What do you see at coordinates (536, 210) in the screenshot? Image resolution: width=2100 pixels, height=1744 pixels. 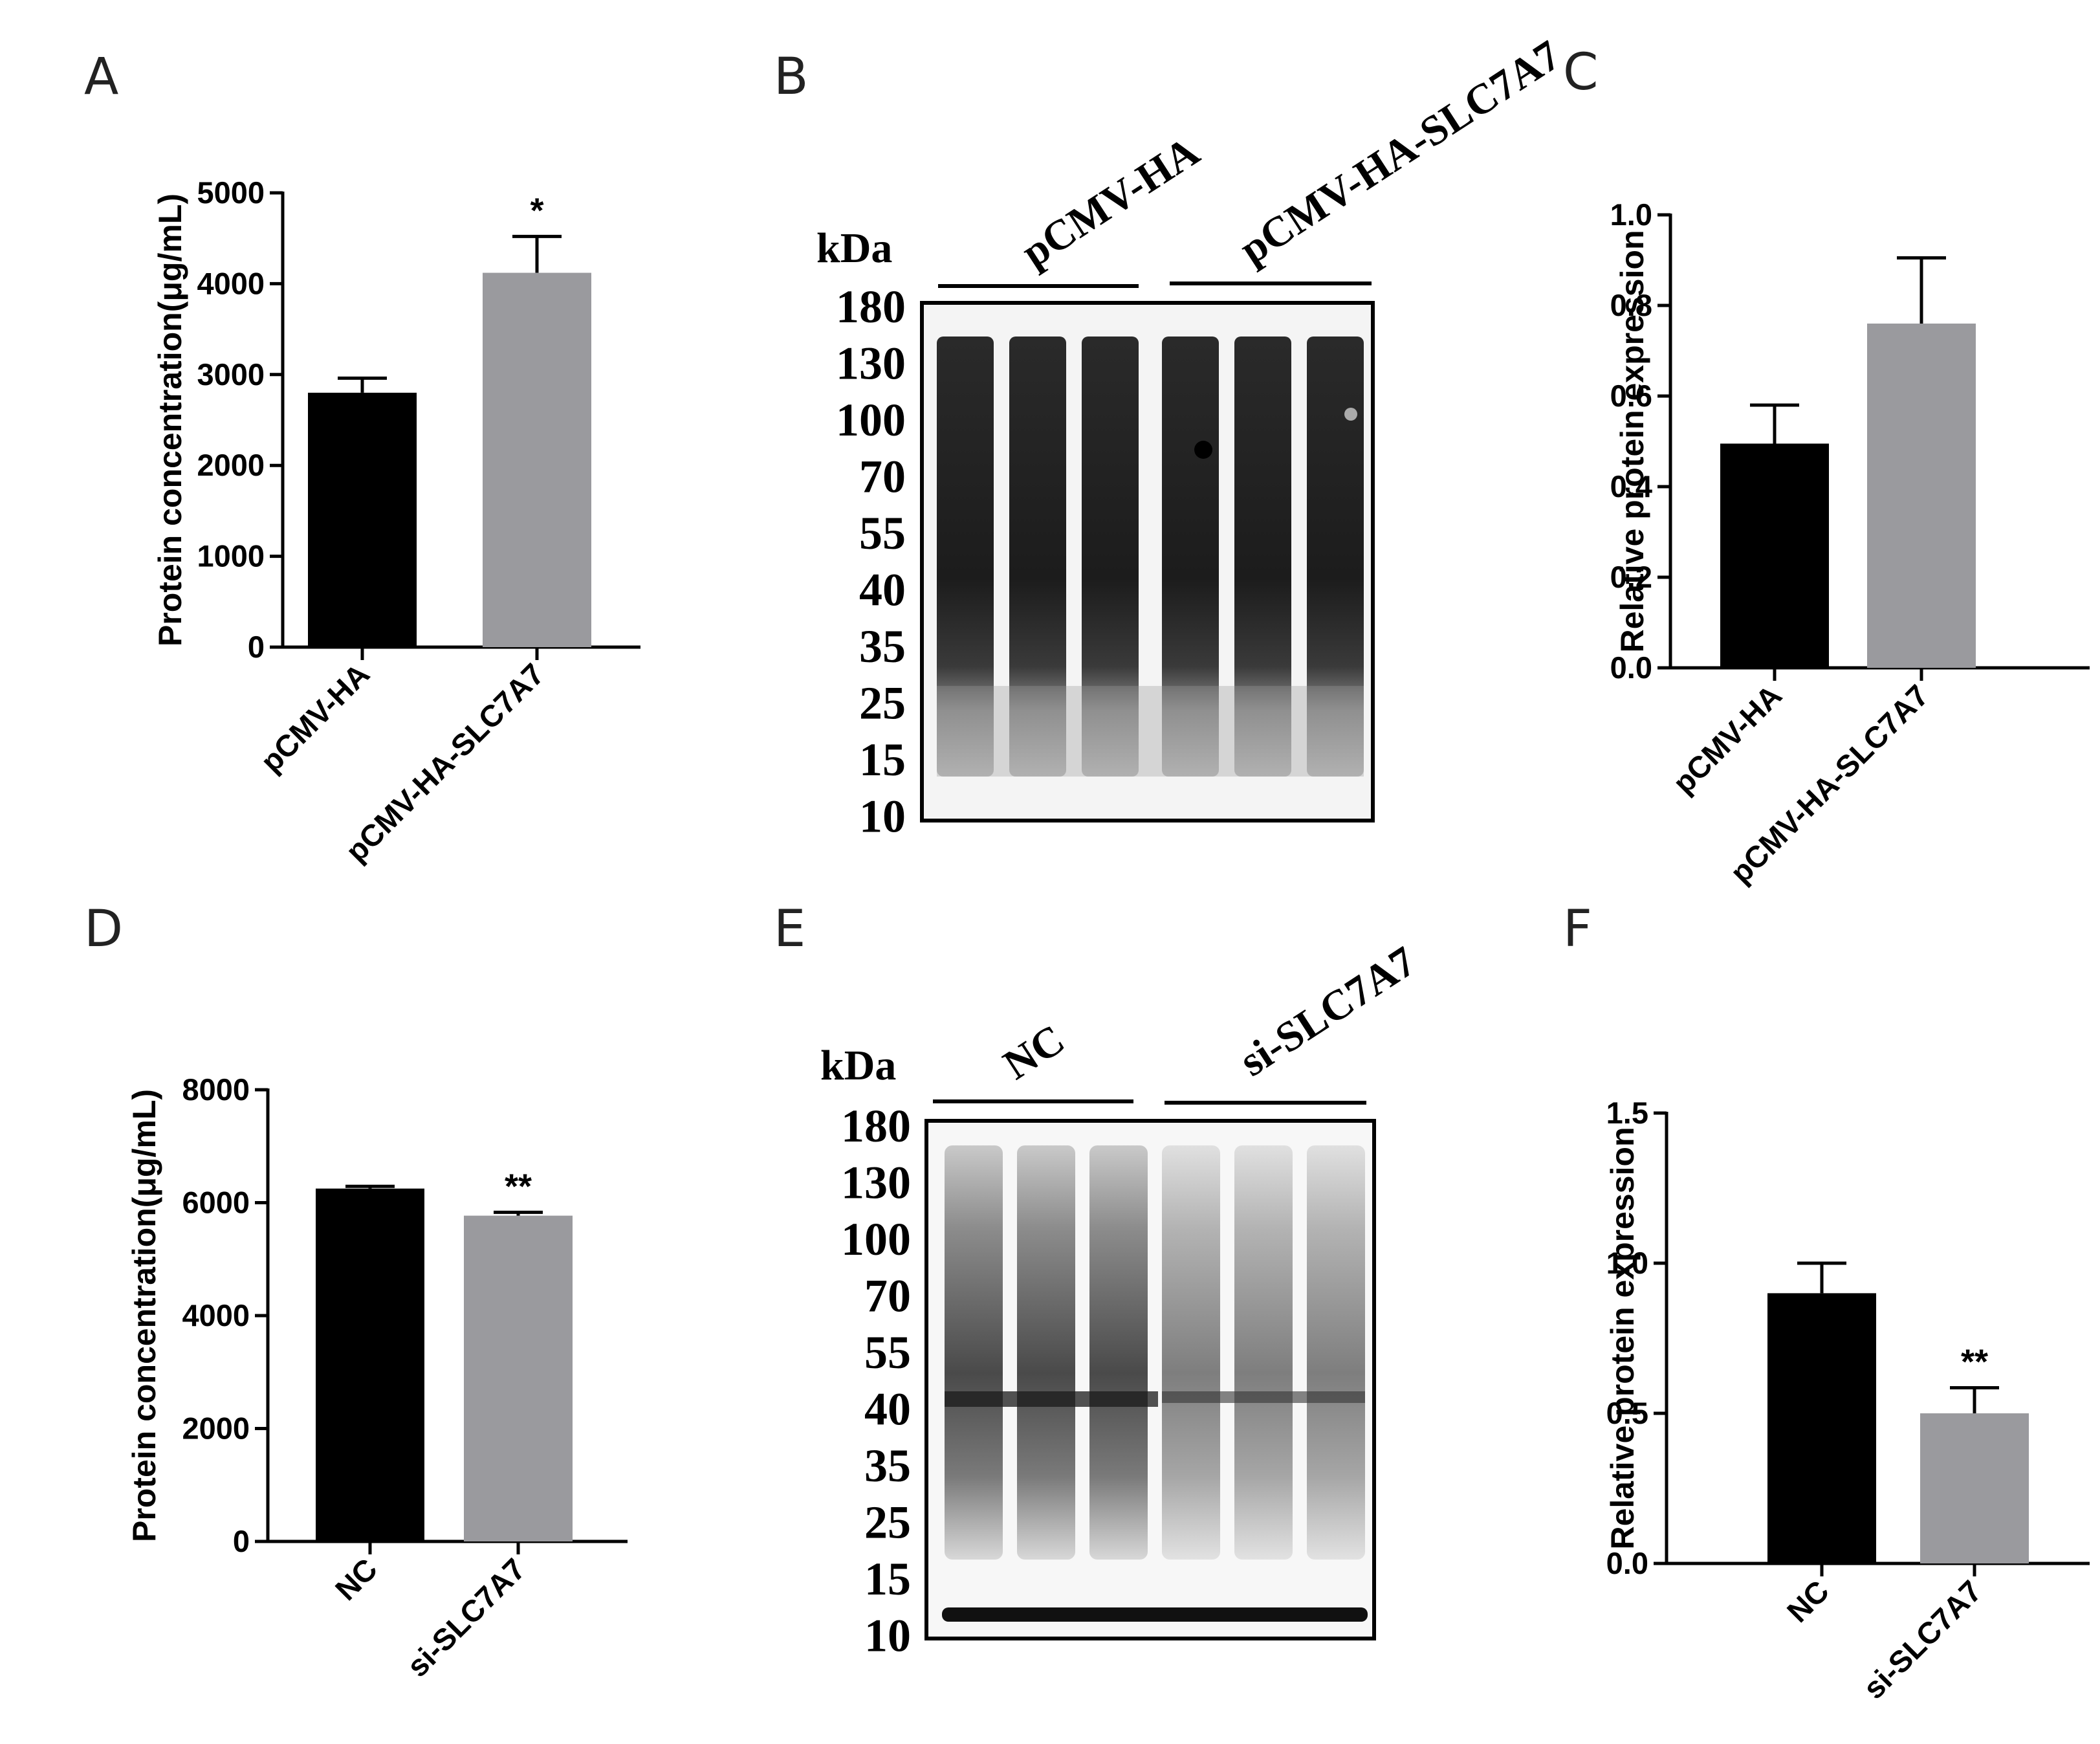 I see `chart-a-significance-mark: *` at bounding box center [536, 210].